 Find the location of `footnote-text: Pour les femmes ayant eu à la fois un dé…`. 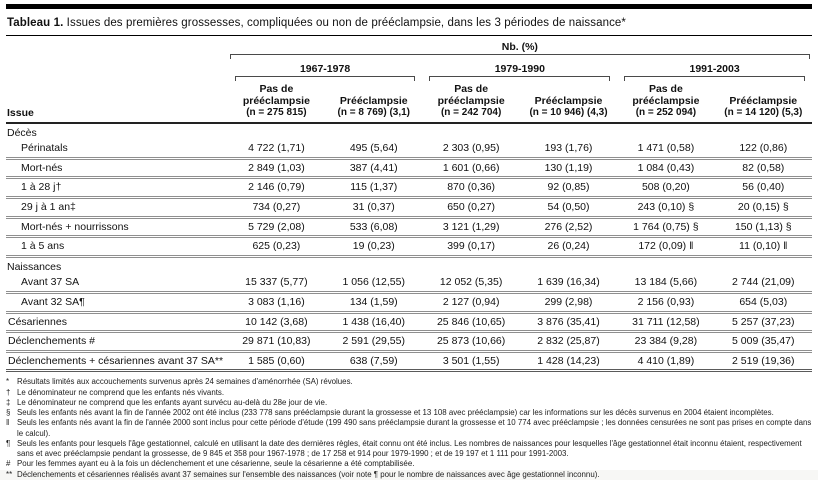

footnote-text: Pour les femmes ayant eu à la fois un dé… is located at coordinates (216, 464).